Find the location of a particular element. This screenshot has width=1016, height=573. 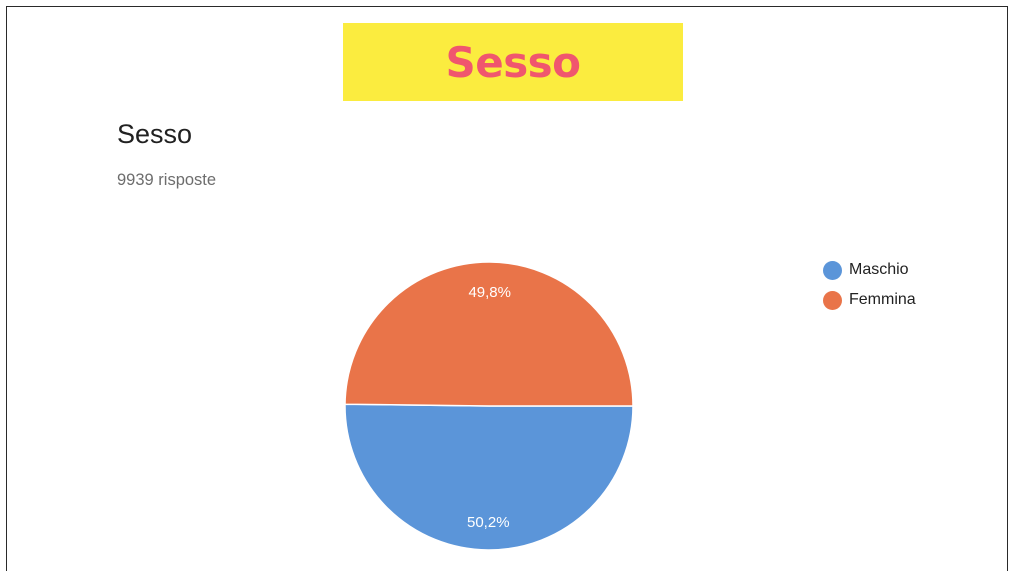

pie-slice-femmina is located at coordinates (489, 334).